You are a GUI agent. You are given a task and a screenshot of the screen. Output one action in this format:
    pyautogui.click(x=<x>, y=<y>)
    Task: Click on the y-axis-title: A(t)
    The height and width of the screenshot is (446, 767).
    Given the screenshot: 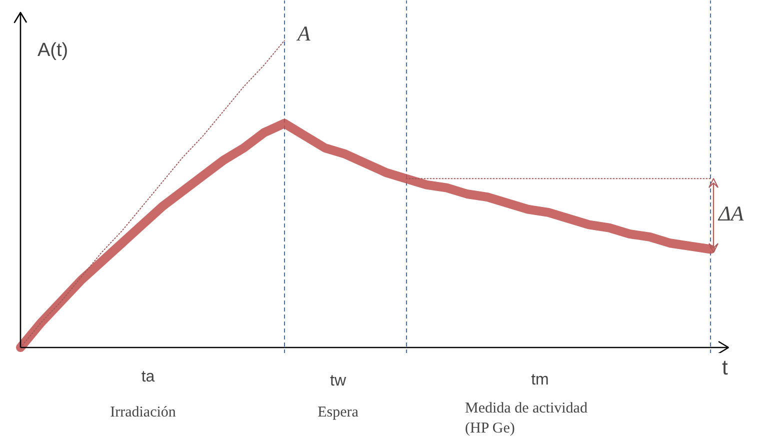 What is the action you would take?
    pyautogui.click(x=53, y=50)
    